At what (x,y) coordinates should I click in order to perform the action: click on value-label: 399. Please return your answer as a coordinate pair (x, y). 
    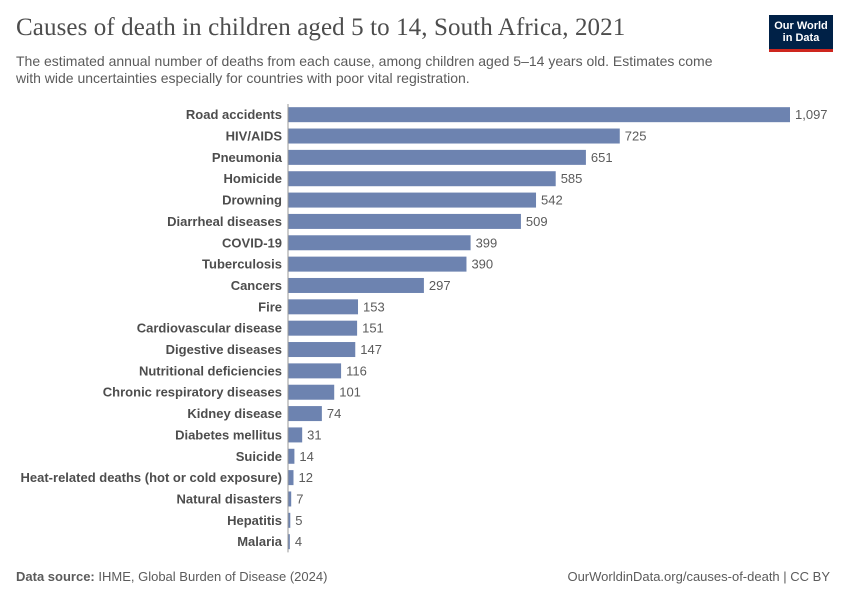
    Looking at the image, I should click on (487, 242).